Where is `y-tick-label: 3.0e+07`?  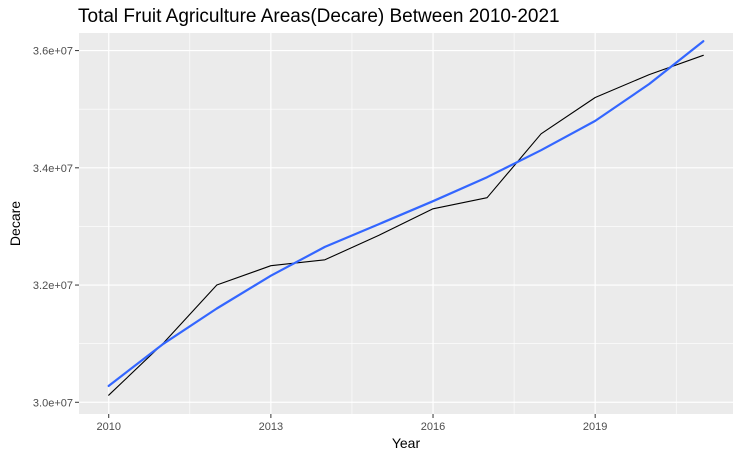 y-tick-label: 3.0e+07 is located at coordinates (53, 403).